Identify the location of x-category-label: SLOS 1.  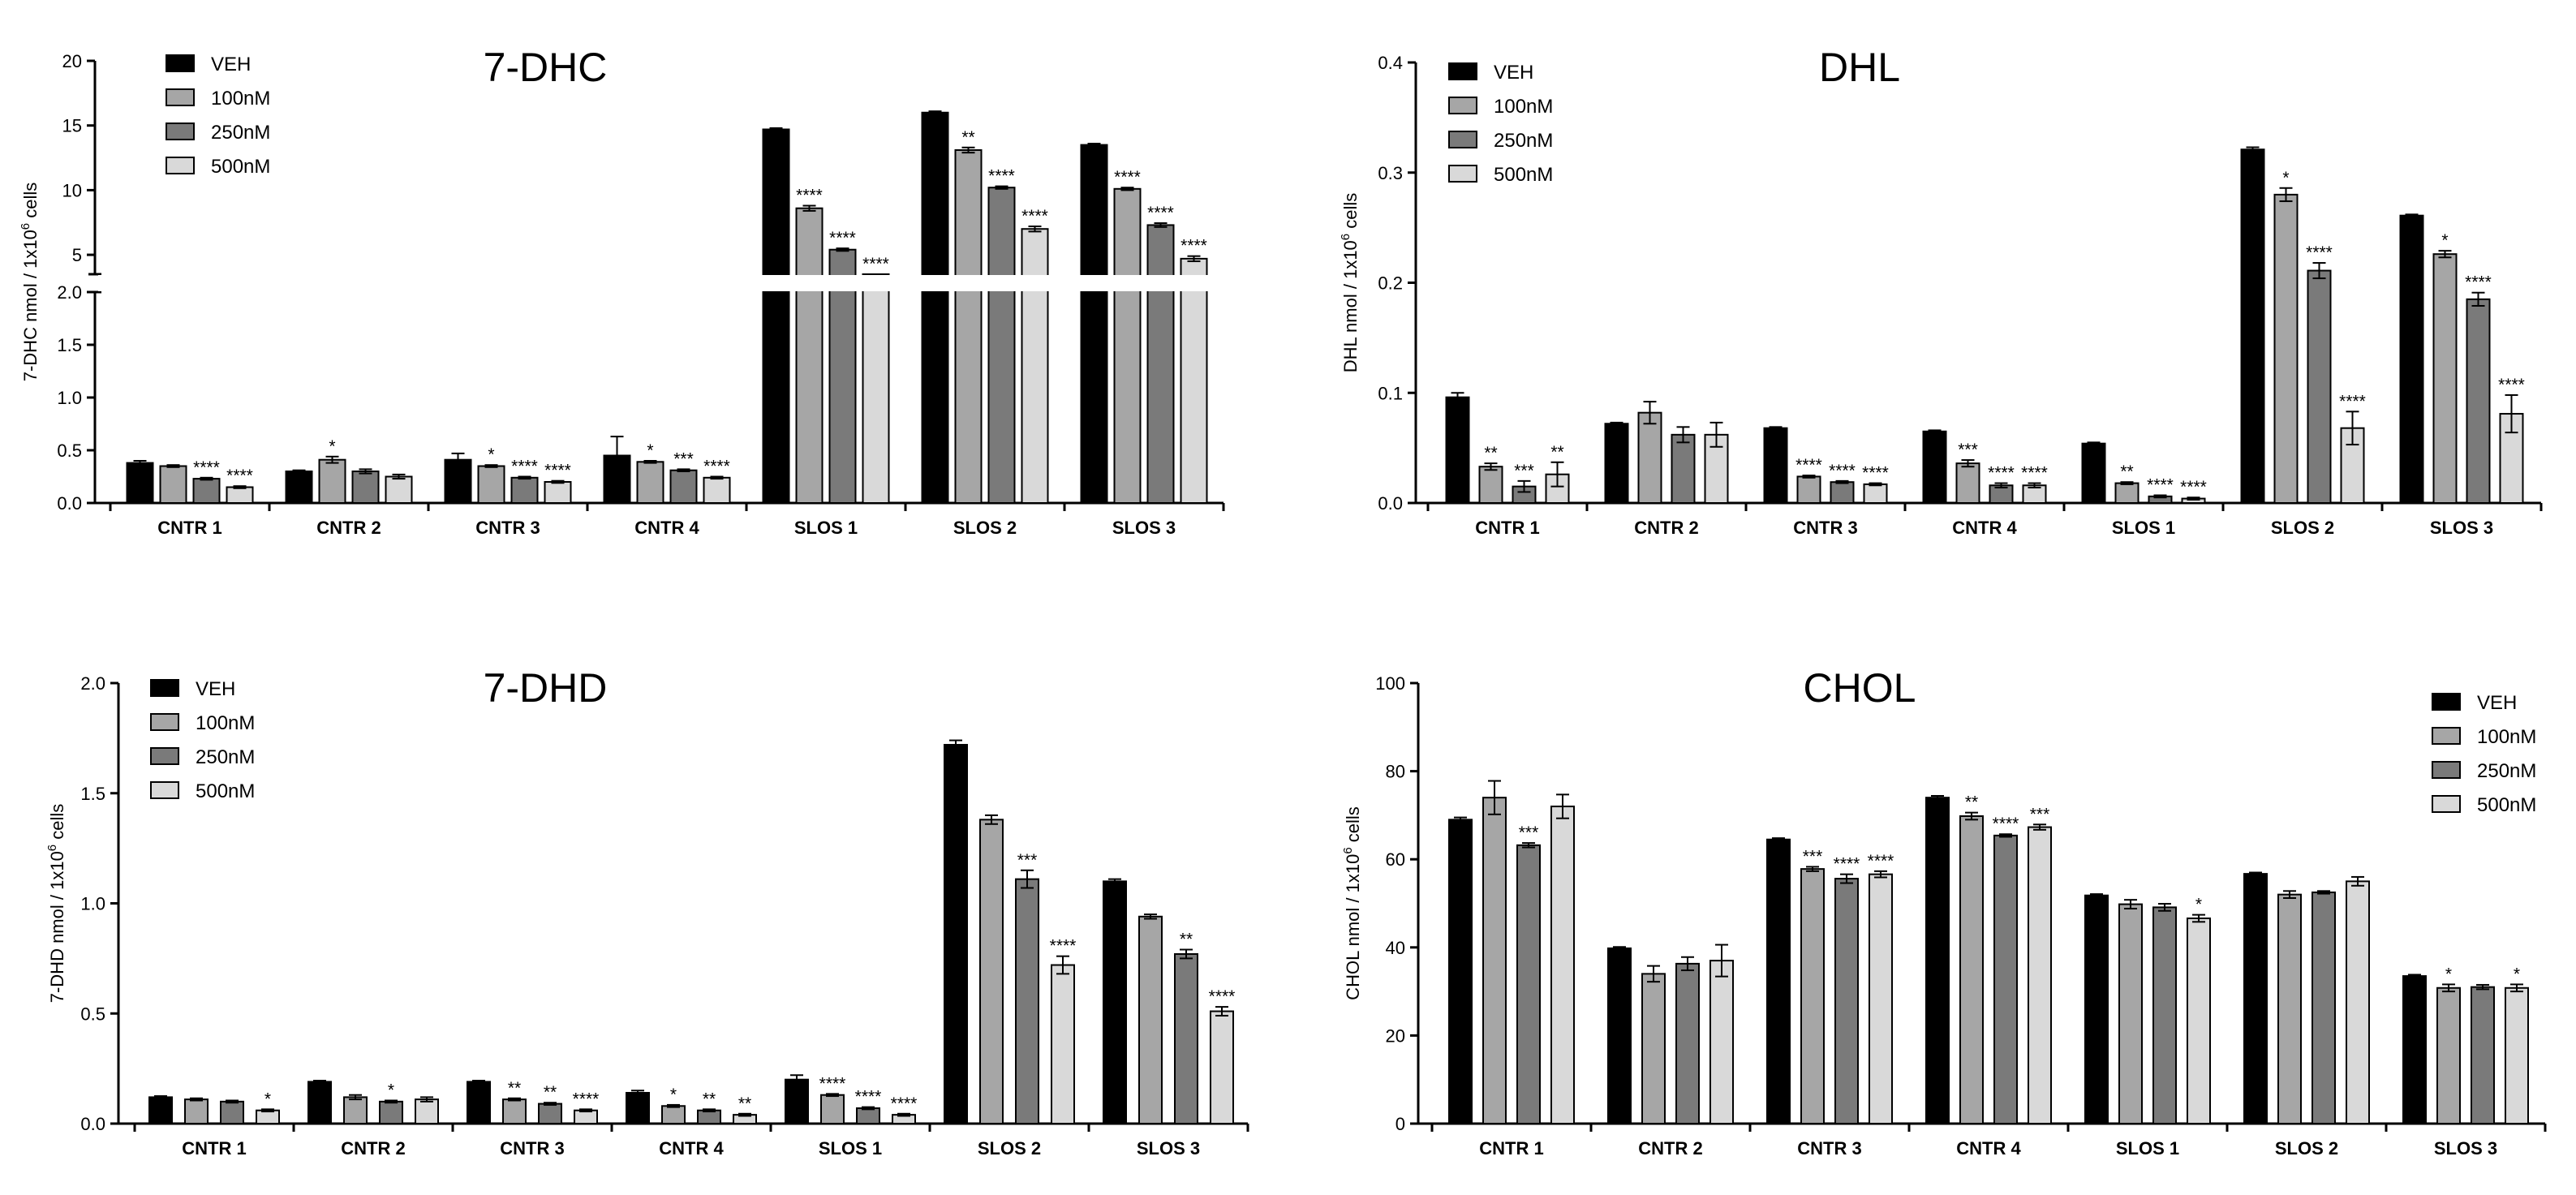
(2143, 528).